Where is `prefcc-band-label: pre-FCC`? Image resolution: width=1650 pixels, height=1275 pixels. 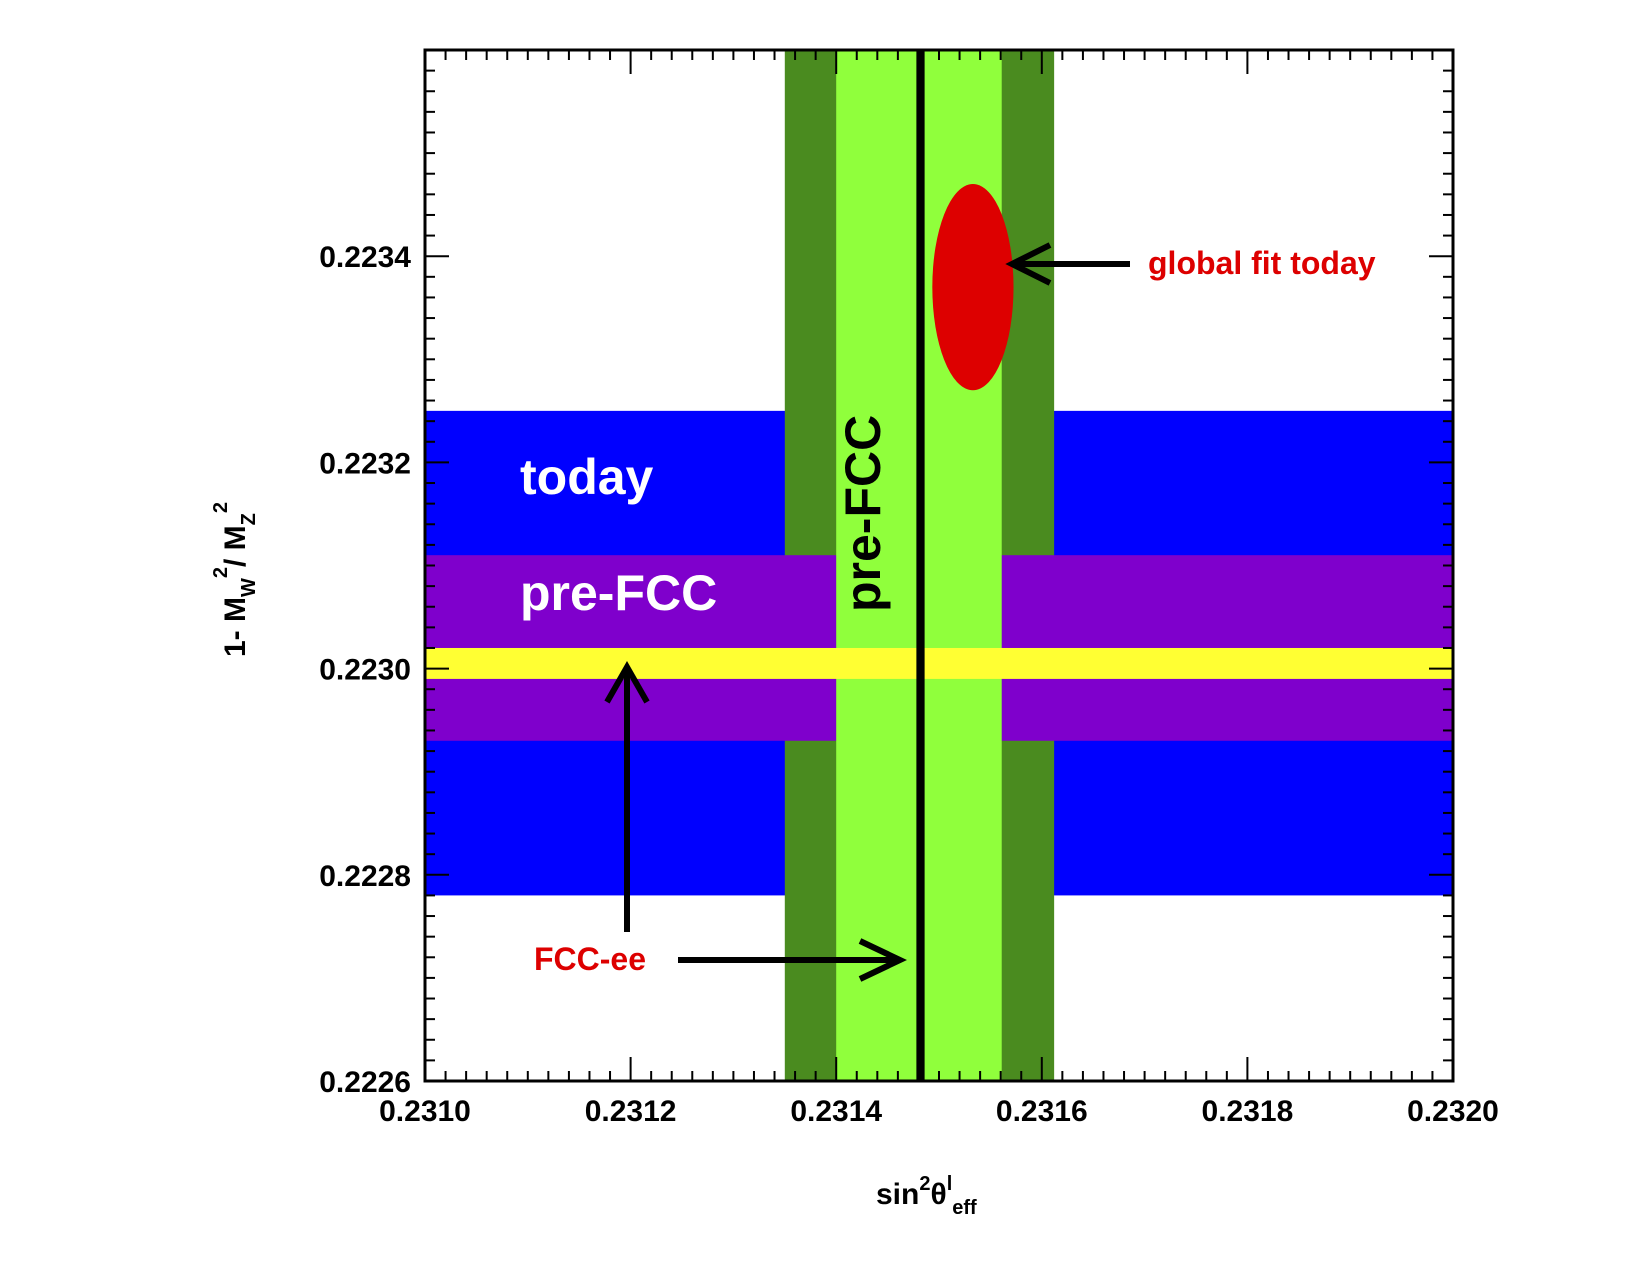 prefcc-band-label: pre-FCC is located at coordinates (618, 593).